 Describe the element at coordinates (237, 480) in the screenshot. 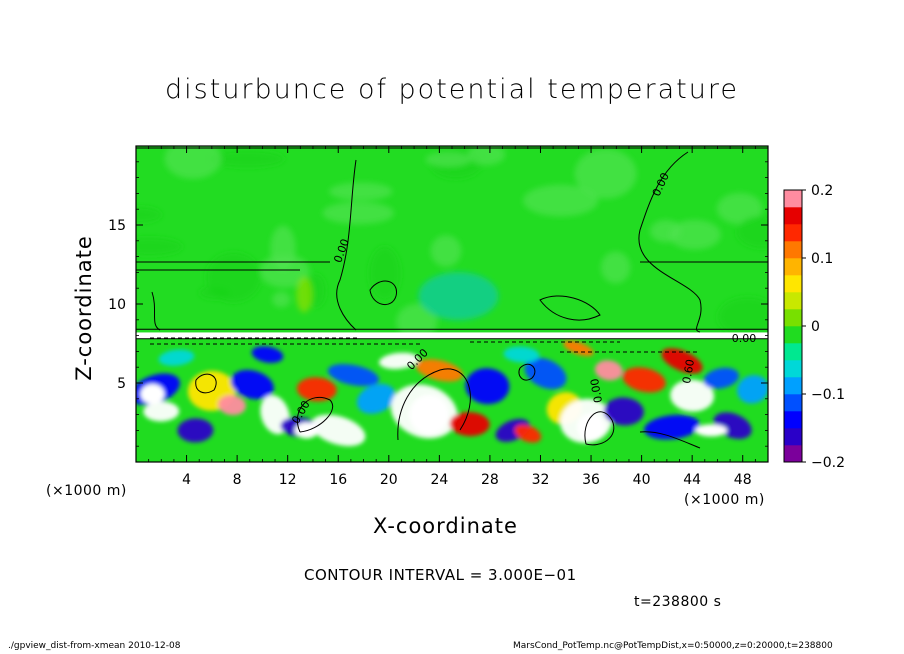

I see `x-tick-label: 8` at that location.